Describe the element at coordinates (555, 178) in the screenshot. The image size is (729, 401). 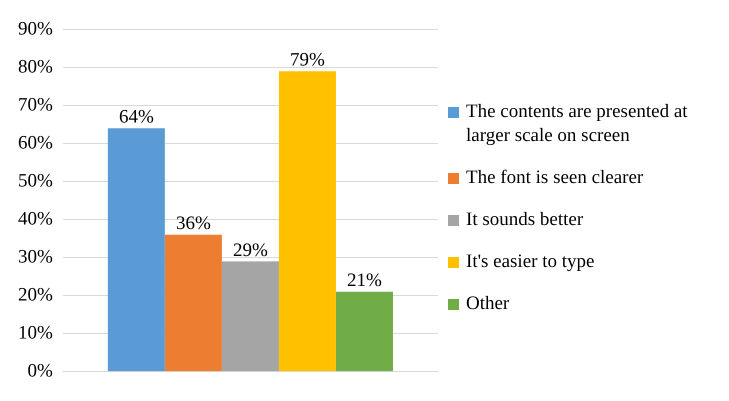
I see `legend-label: The font is seen clearer` at that location.